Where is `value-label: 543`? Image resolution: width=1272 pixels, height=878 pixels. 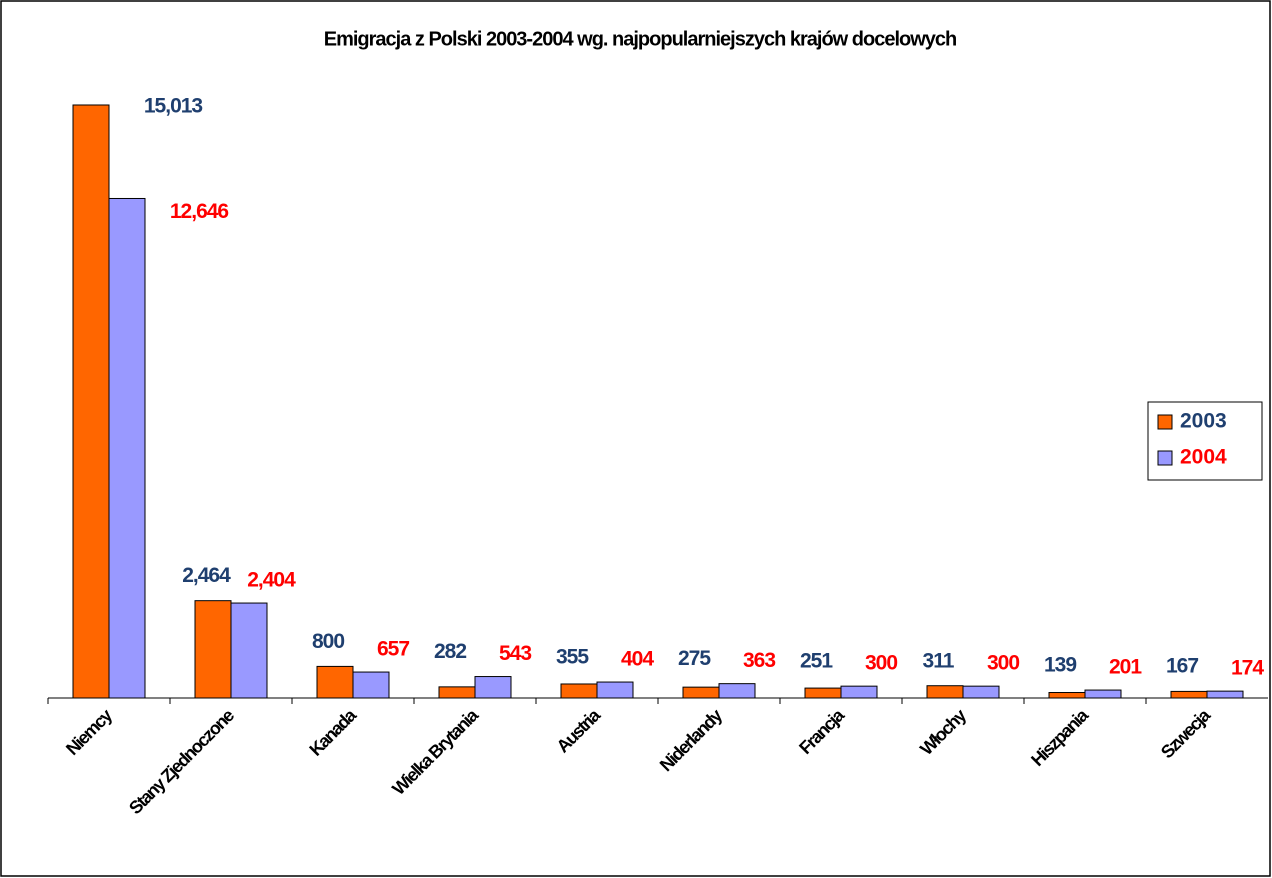 value-label: 543 is located at coordinates (515, 653).